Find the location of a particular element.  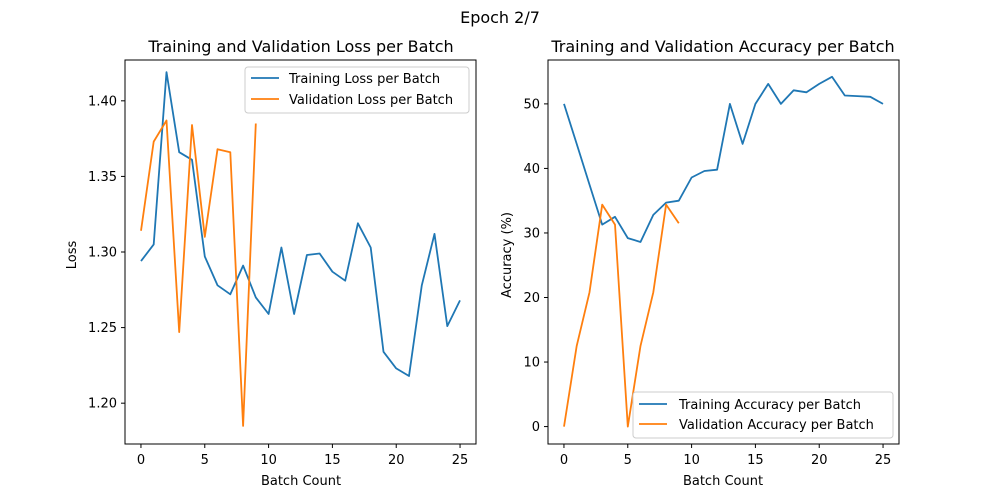

figure-suptitle: Epoch 2/7 is located at coordinates (500, 17).